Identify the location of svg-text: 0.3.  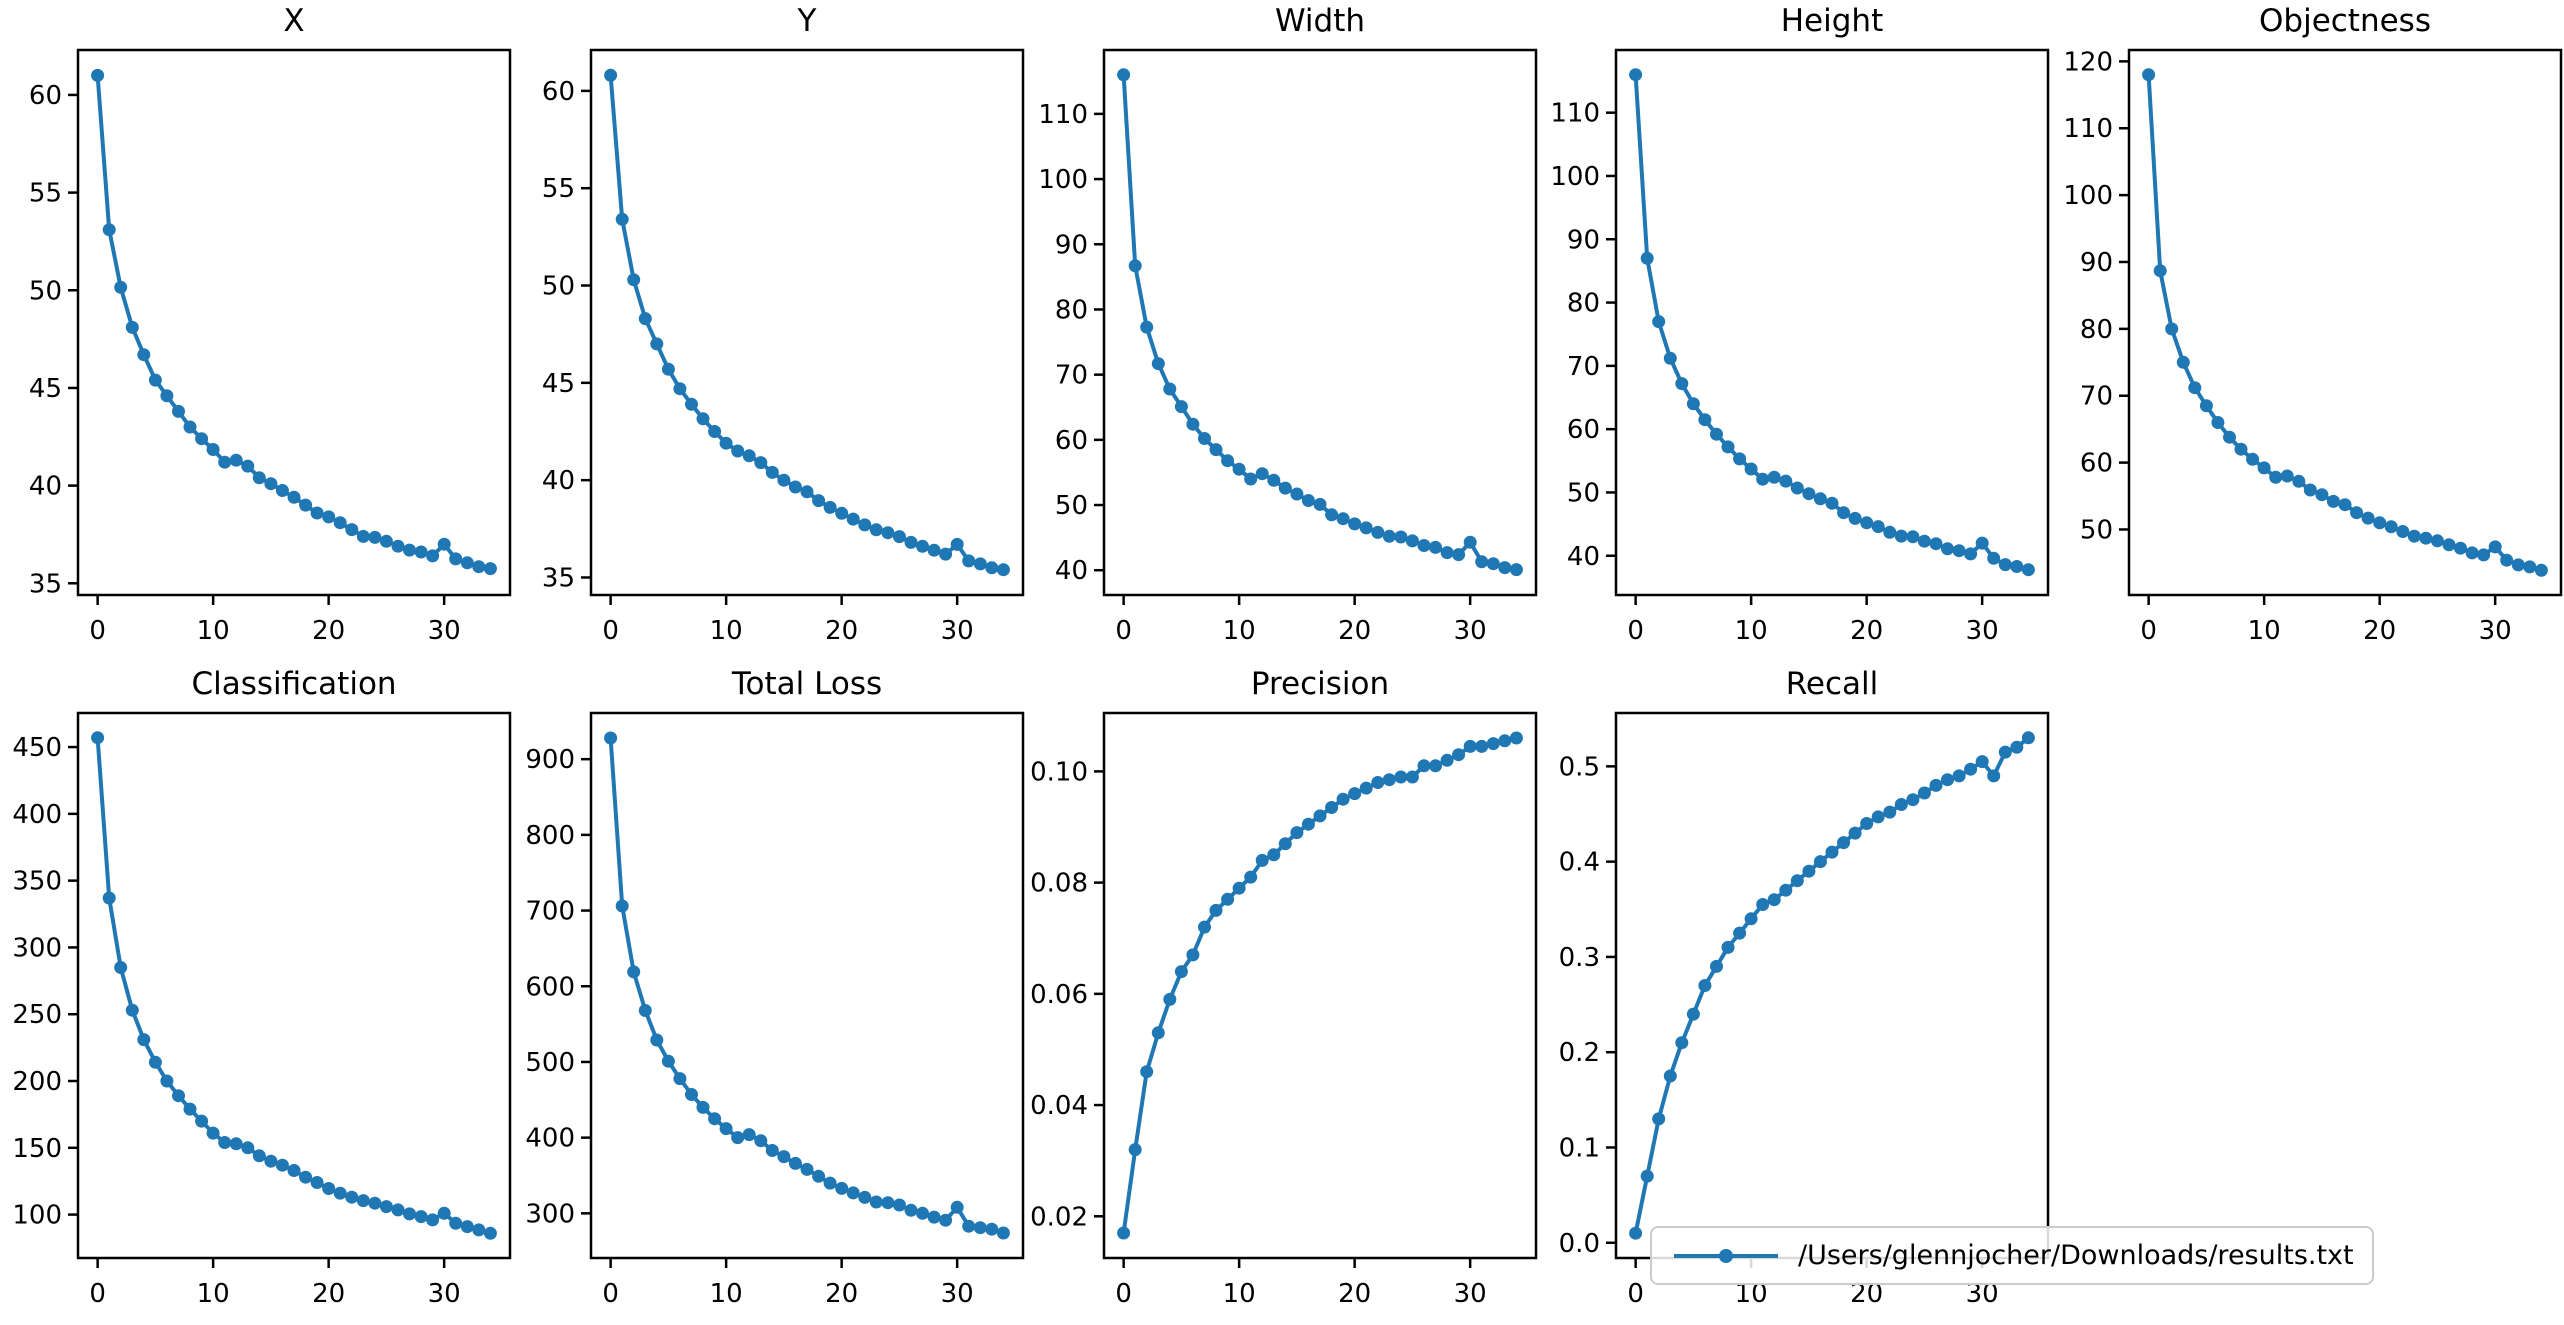
(1579, 958).